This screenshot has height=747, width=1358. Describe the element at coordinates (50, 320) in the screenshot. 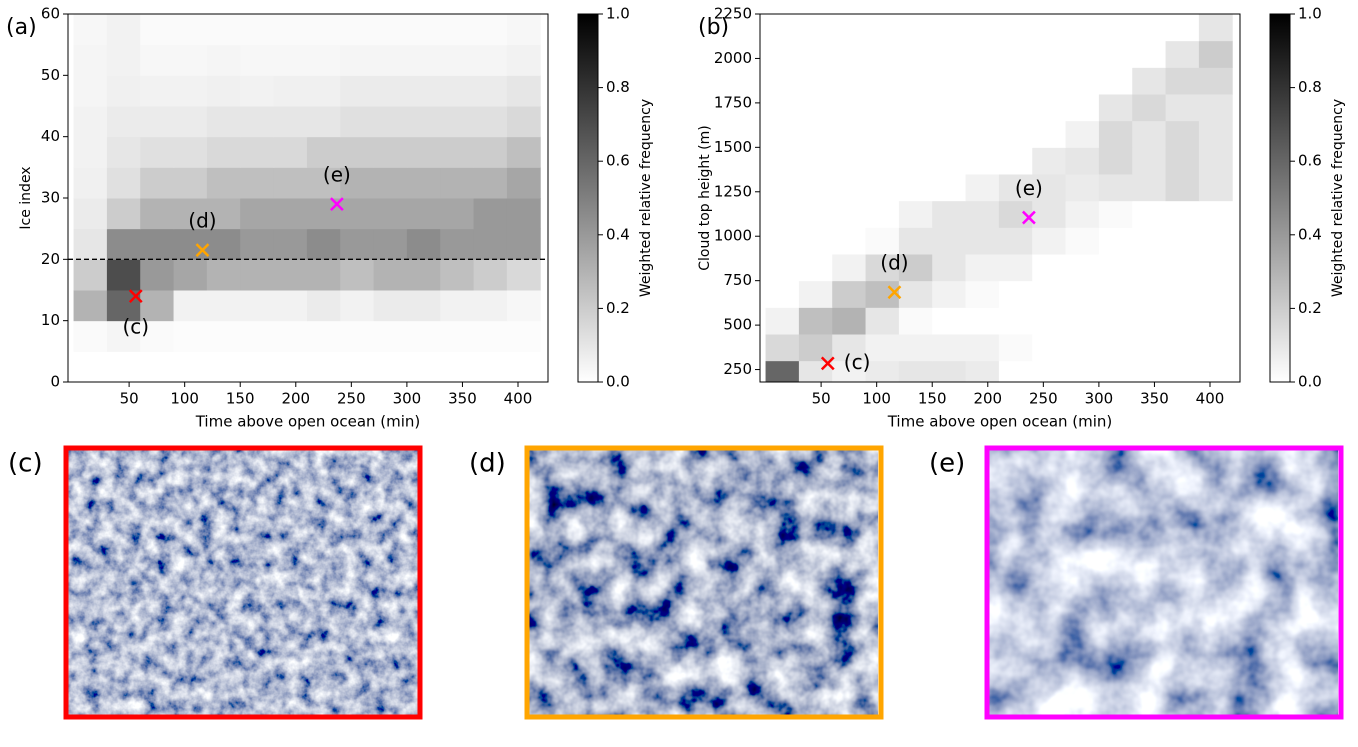

I see `y-tick-label: 10` at that location.